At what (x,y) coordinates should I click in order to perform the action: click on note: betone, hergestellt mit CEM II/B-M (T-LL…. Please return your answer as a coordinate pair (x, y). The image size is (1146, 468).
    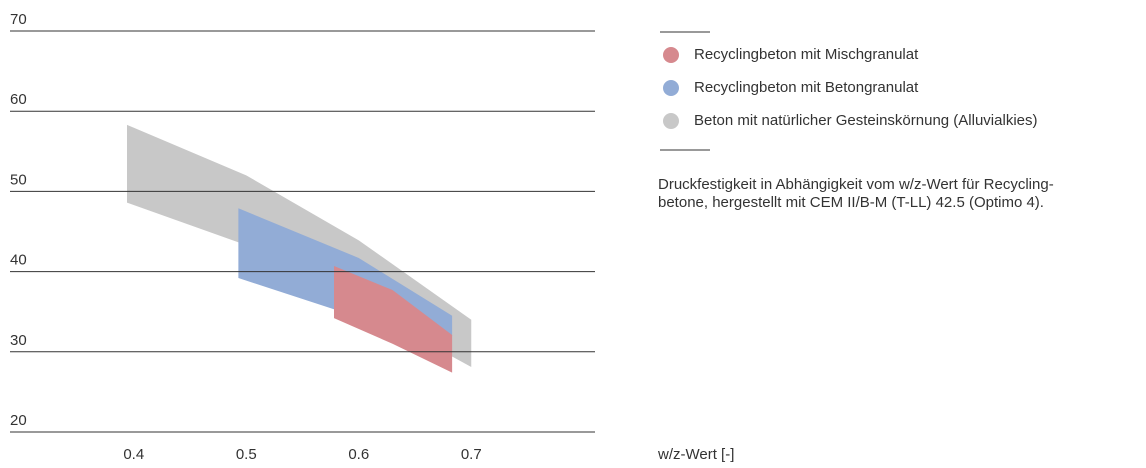
    Looking at the image, I should click on (851, 202).